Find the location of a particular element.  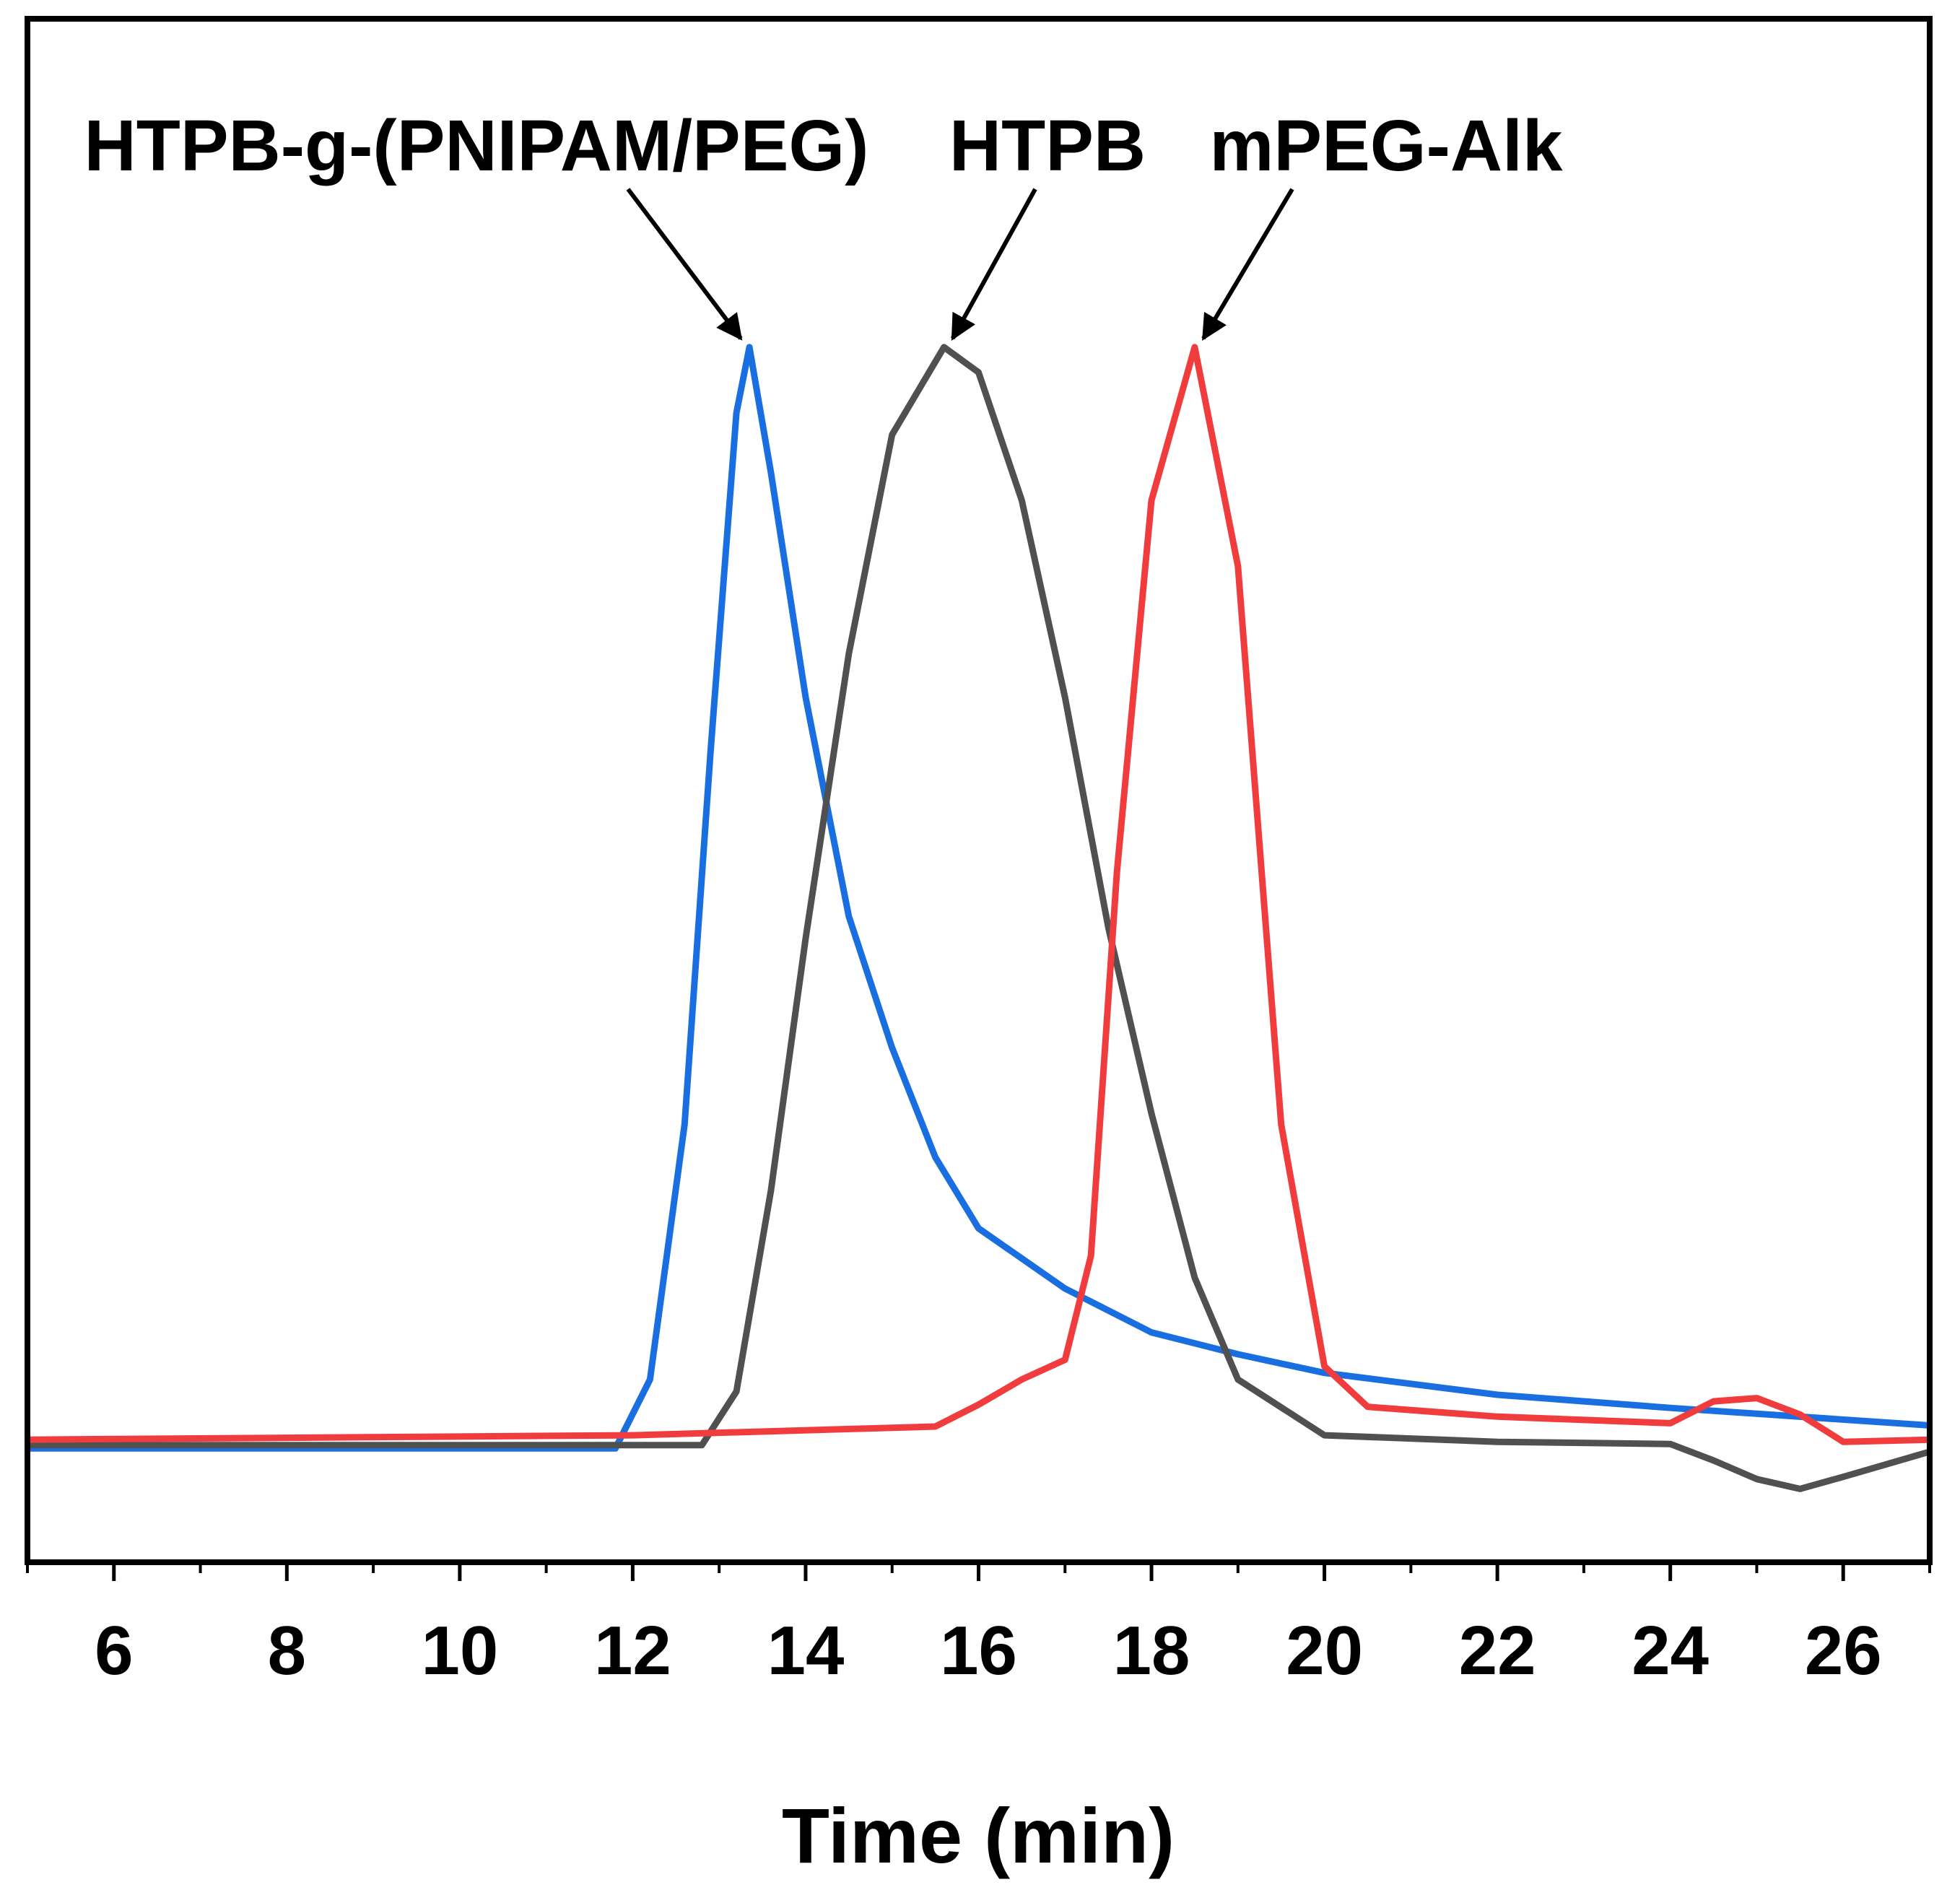

x-tick-label: 8 is located at coordinates (287, 1651).